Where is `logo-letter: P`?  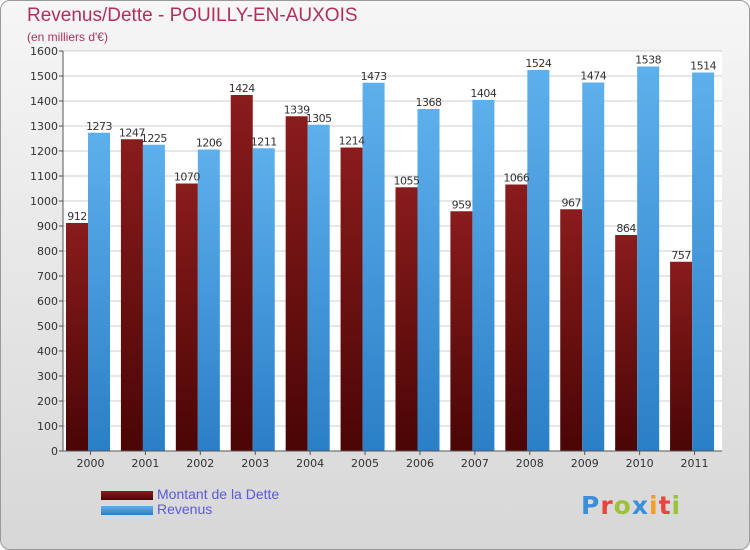 logo-letter: P is located at coordinates (591, 505).